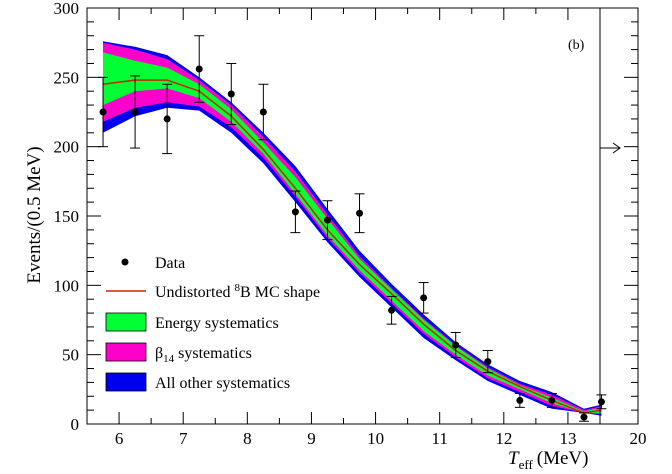  I want to click on x-tick-label: 12, so click(503, 438).